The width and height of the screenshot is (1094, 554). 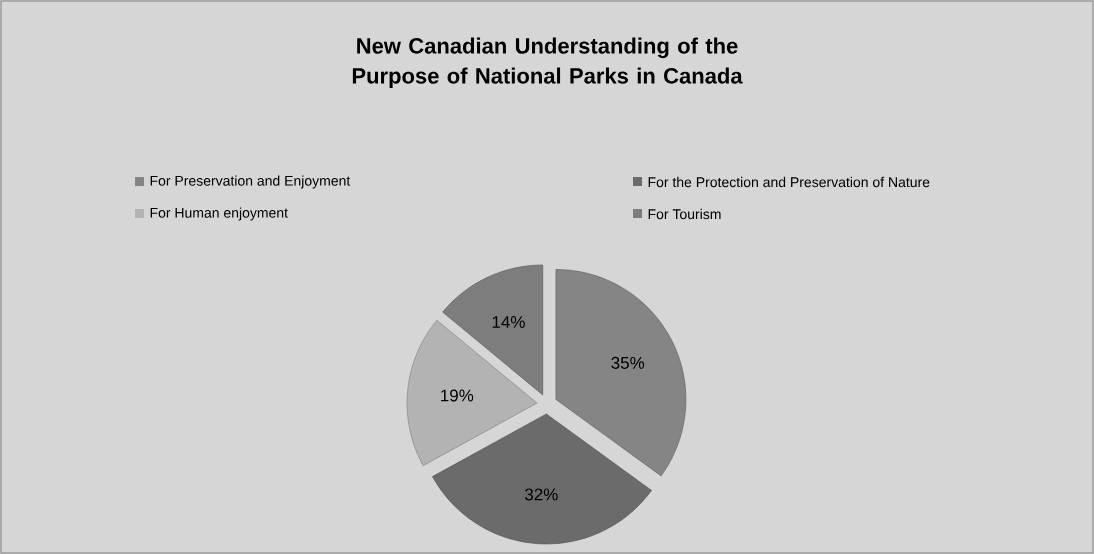 What do you see at coordinates (789, 182) in the screenshot?
I see `legend-label: For the Protection and Preservation of Nature` at bounding box center [789, 182].